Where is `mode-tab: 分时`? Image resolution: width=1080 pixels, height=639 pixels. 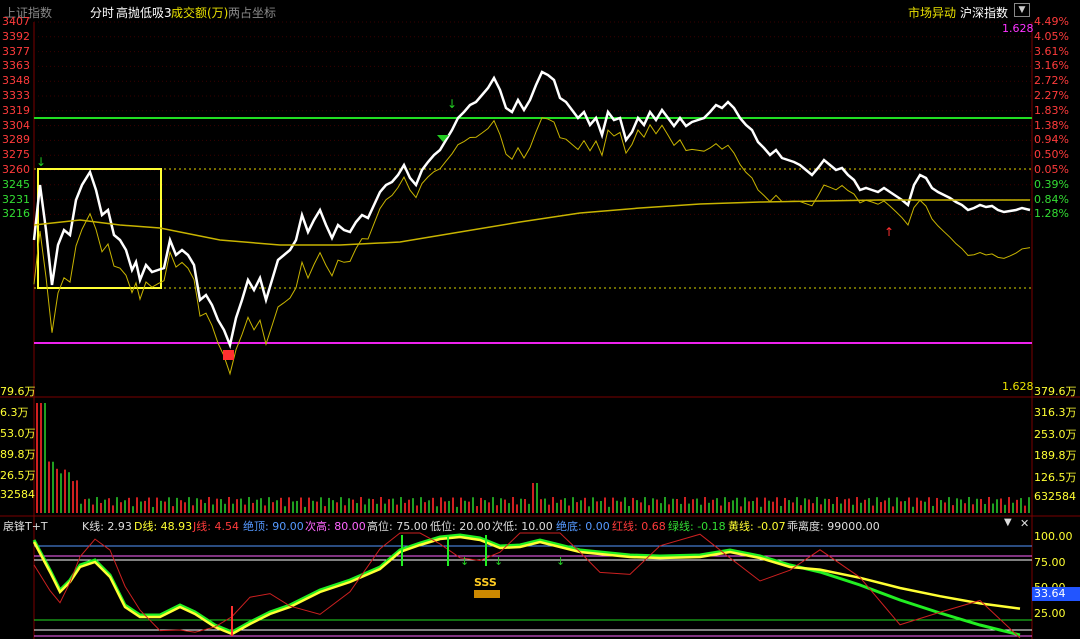
mode-tab: 分时 is located at coordinates (102, 13).